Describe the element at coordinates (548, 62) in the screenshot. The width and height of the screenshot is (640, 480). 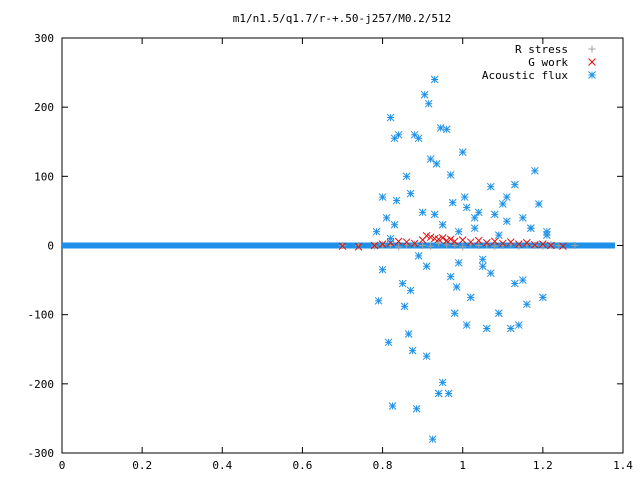
I see `legend-label: G work` at that location.